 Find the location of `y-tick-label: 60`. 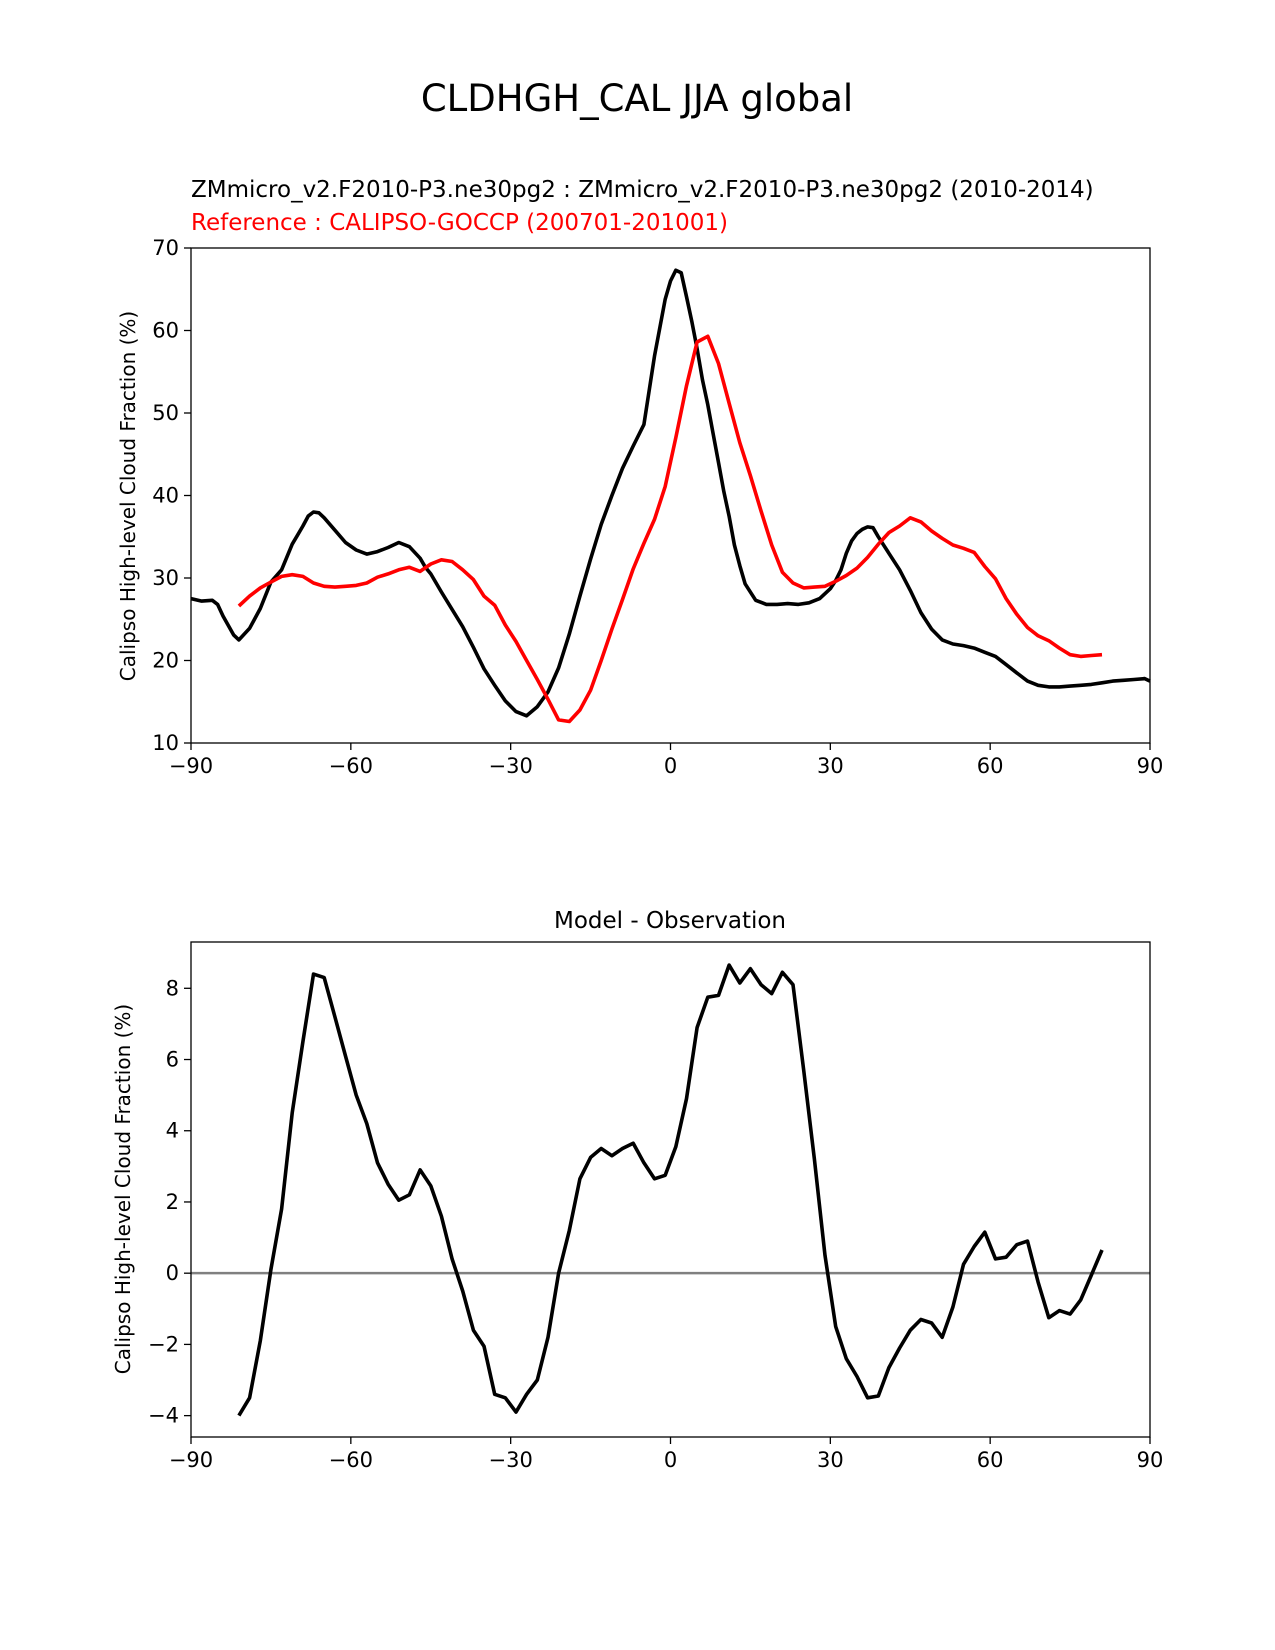

y-tick-label: 60 is located at coordinates (165, 331).